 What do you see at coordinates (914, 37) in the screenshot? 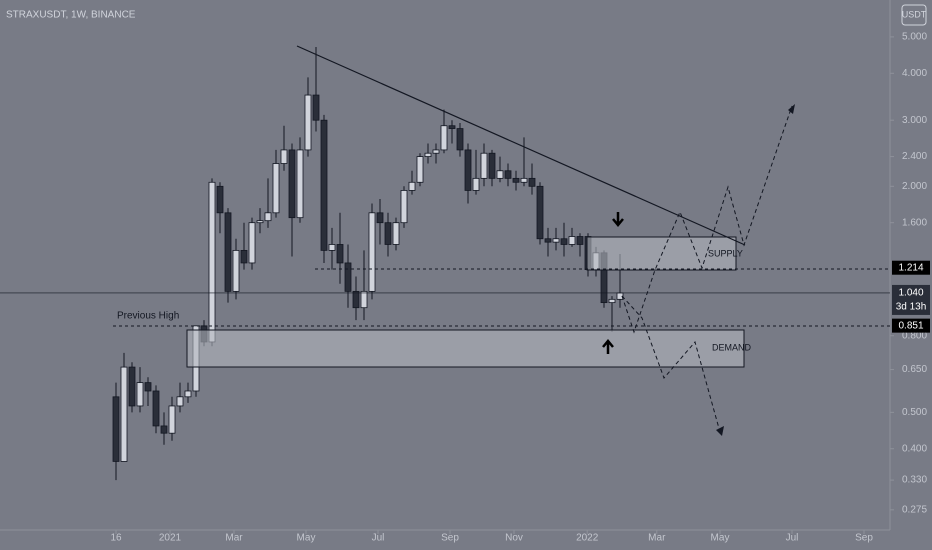
I see `y-tick-label: 5.000` at bounding box center [914, 37].